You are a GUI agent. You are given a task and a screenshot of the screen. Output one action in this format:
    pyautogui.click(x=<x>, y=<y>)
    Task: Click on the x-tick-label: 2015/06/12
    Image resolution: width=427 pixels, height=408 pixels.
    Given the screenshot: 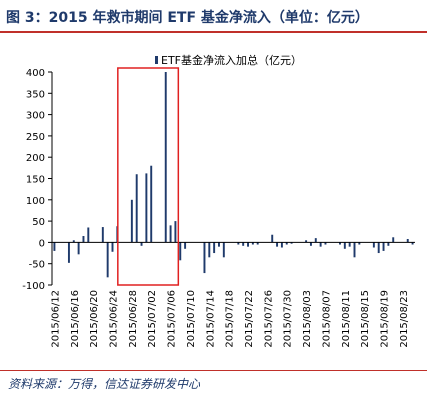 What is the action you would take?
    pyautogui.click(x=55, y=319)
    